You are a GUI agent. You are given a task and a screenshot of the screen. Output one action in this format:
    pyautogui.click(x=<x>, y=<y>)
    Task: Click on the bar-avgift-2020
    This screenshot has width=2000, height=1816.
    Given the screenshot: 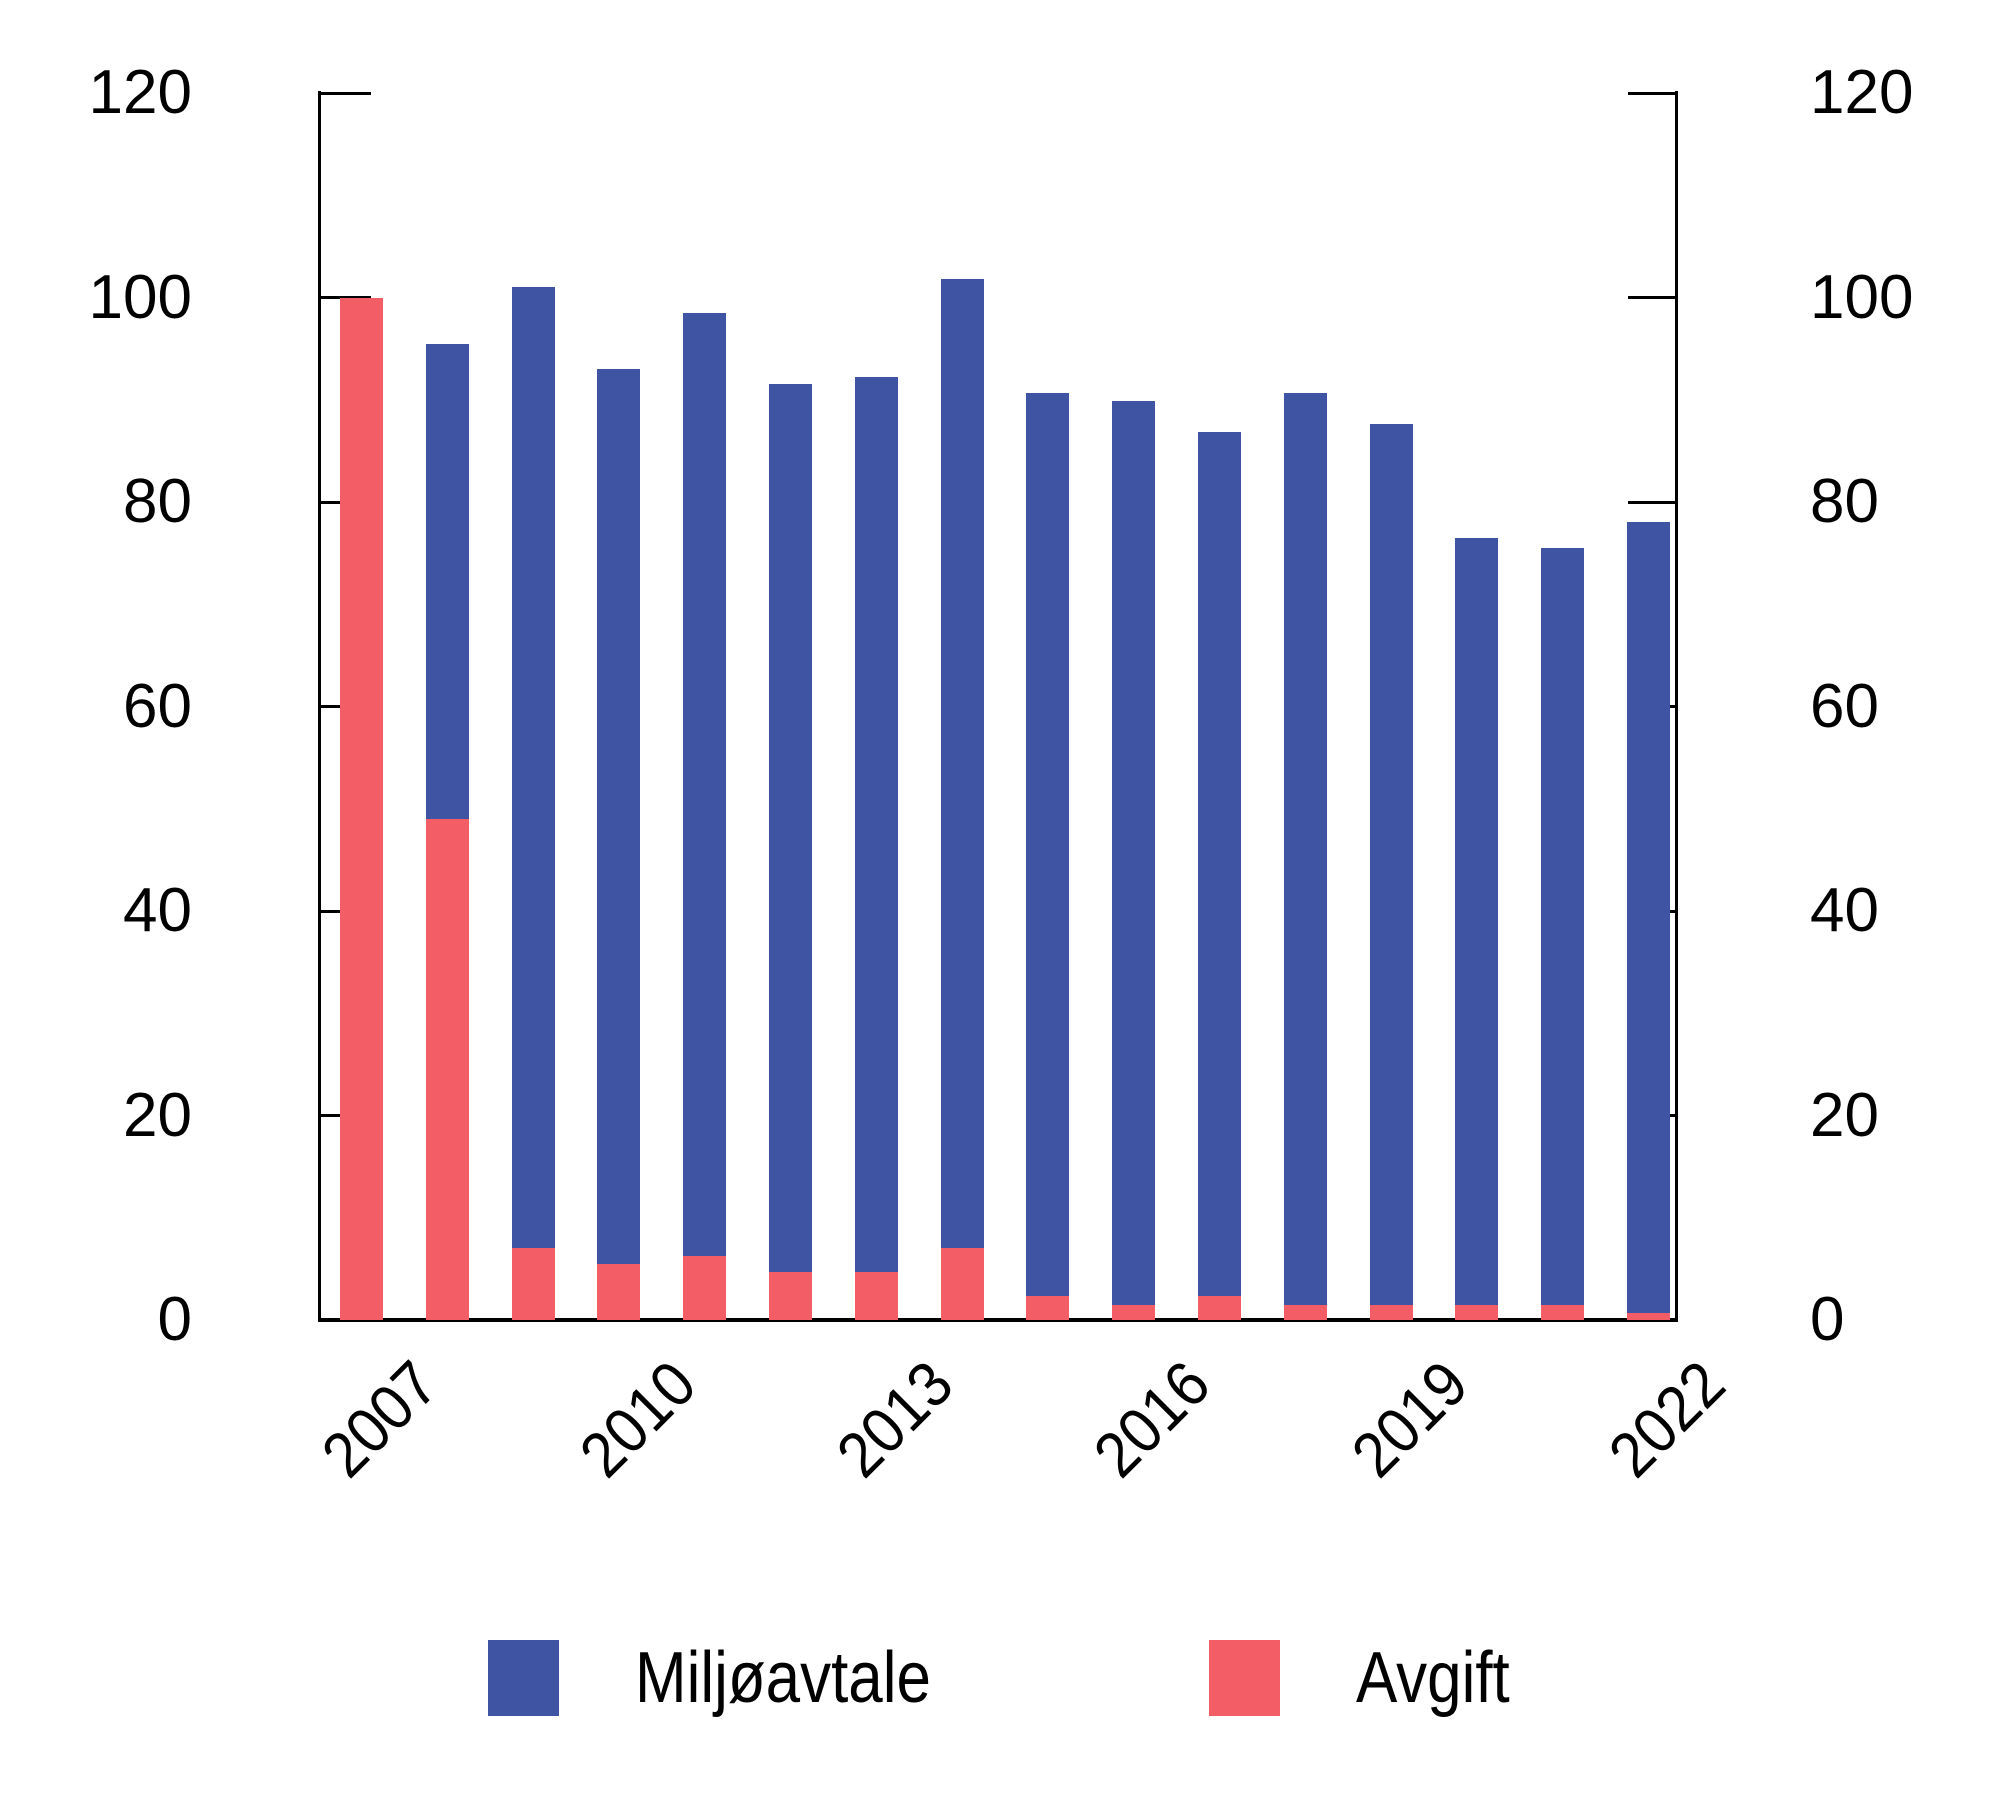 What is the action you would take?
    pyautogui.click(x=1477, y=1312)
    